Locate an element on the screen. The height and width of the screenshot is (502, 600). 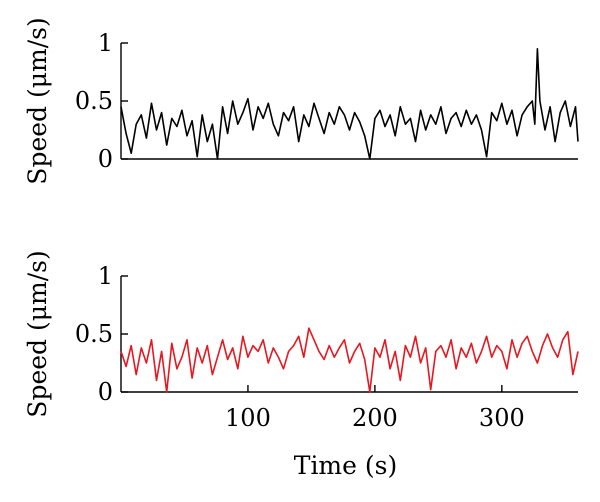
x-tick-label: 200 is located at coordinates (375, 418).